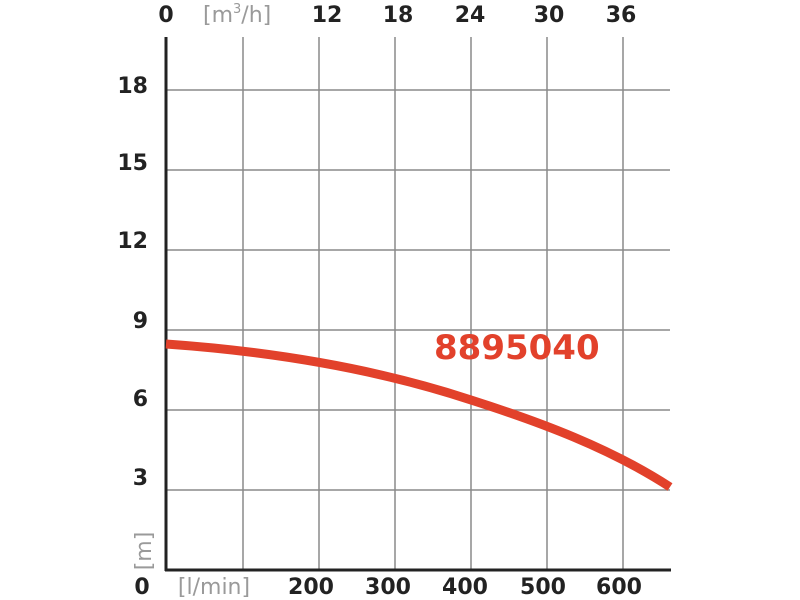  What do you see at coordinates (165, 15) in the screenshot?
I see `top-tick-0: 0` at bounding box center [165, 15].